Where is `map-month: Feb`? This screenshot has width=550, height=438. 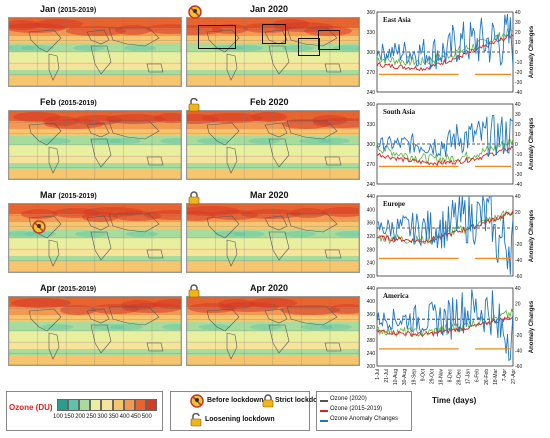 map-month: Feb is located at coordinates (49, 102).